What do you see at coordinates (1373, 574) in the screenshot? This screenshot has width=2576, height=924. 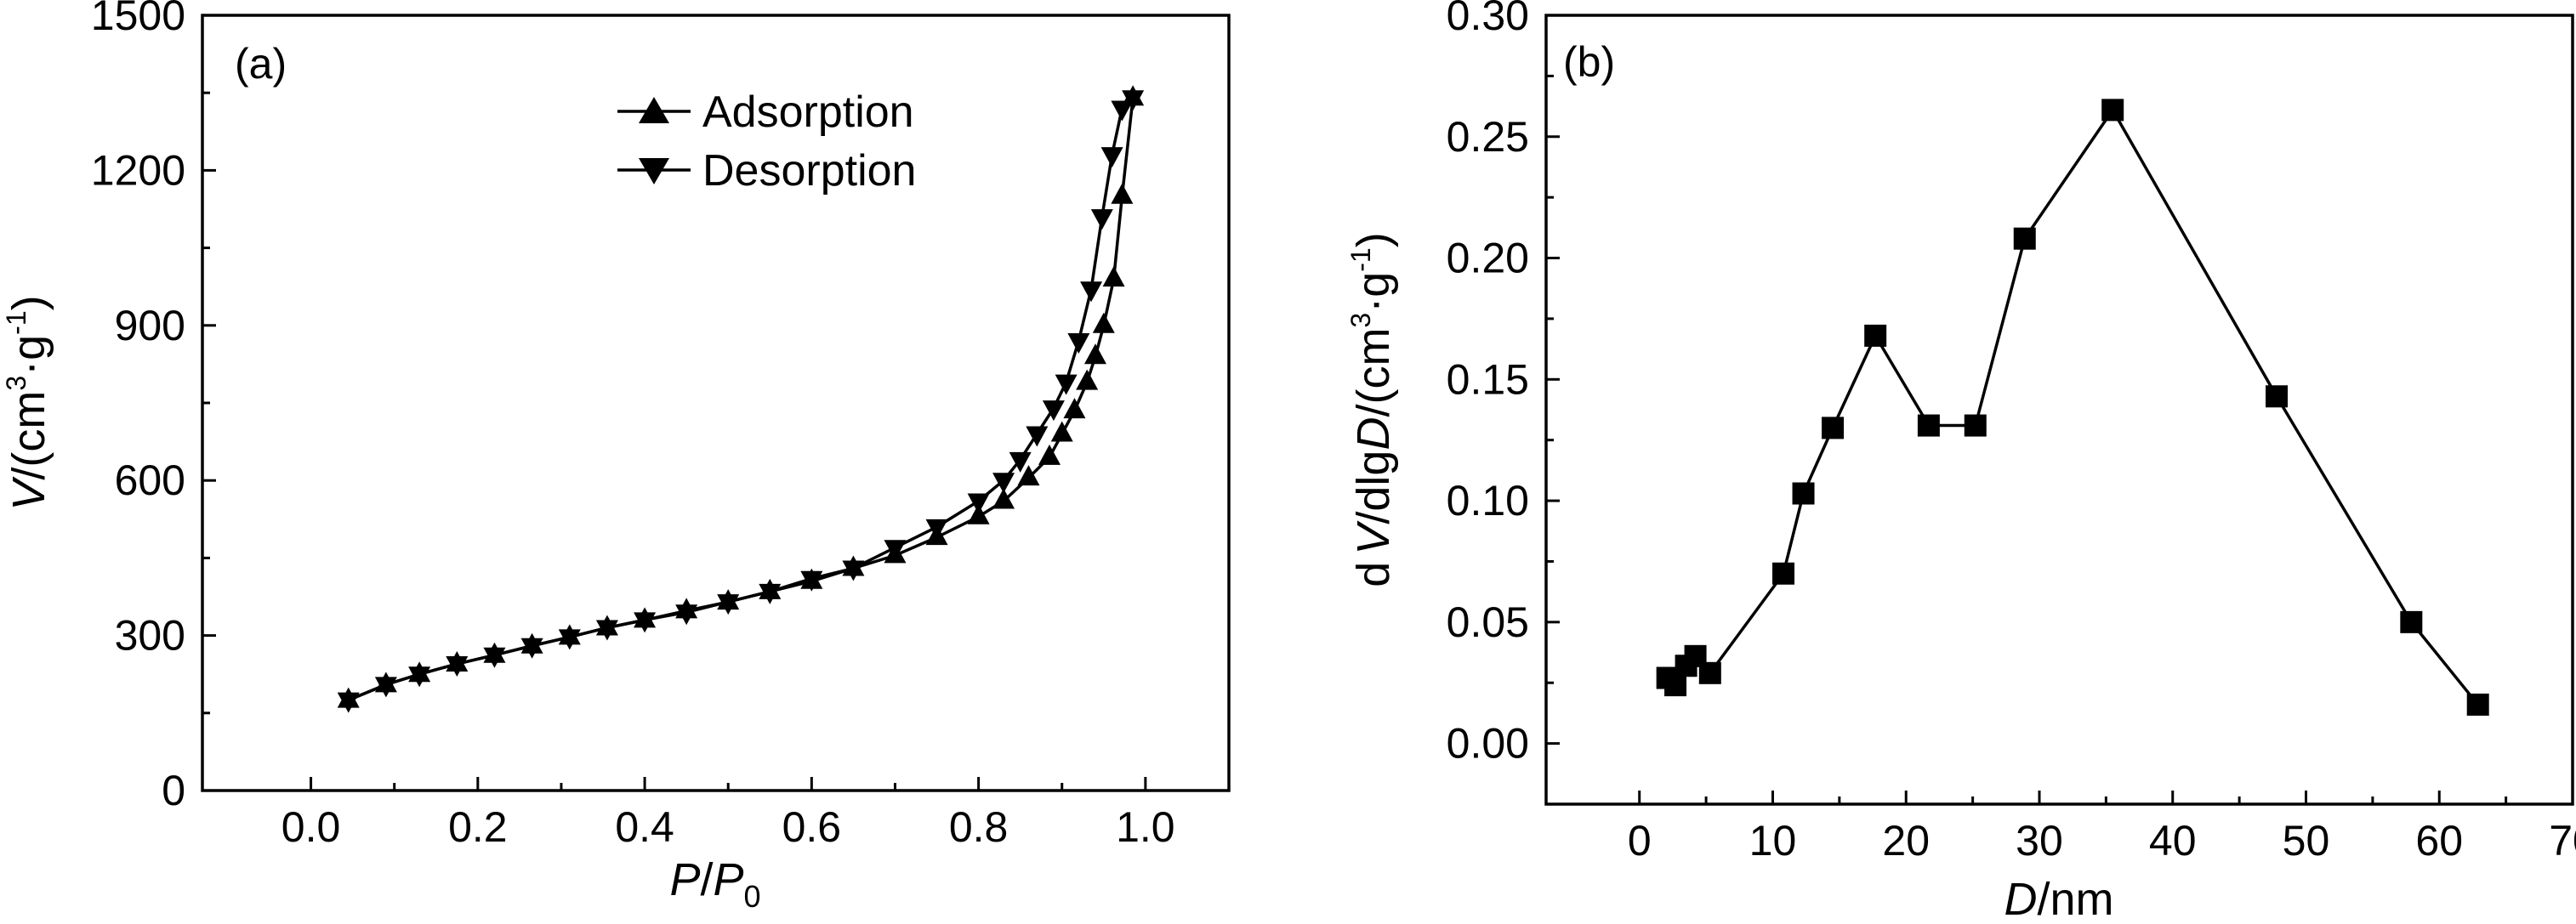 I see `panel-b-ylabel-d: d` at bounding box center [1373, 574].